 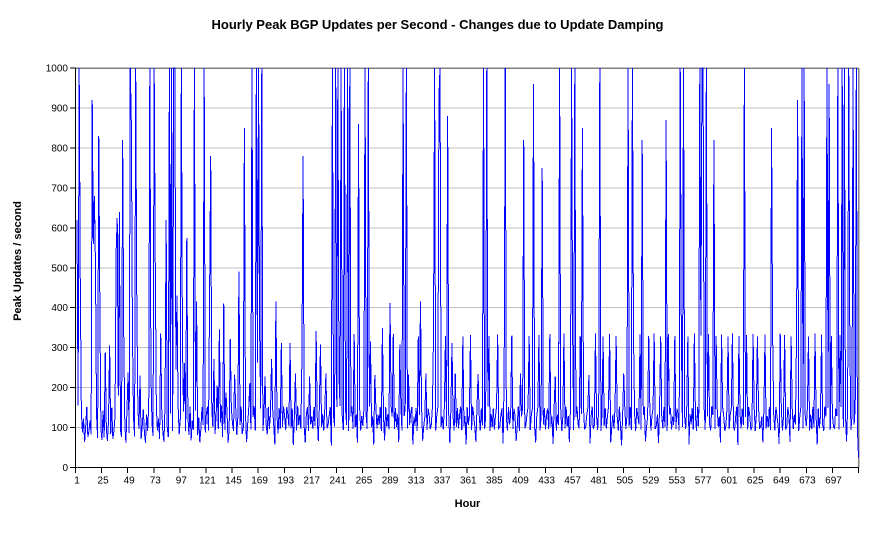 What do you see at coordinates (18, 261) in the screenshot?
I see `y-axis-title: Peak Updates / second` at bounding box center [18, 261].